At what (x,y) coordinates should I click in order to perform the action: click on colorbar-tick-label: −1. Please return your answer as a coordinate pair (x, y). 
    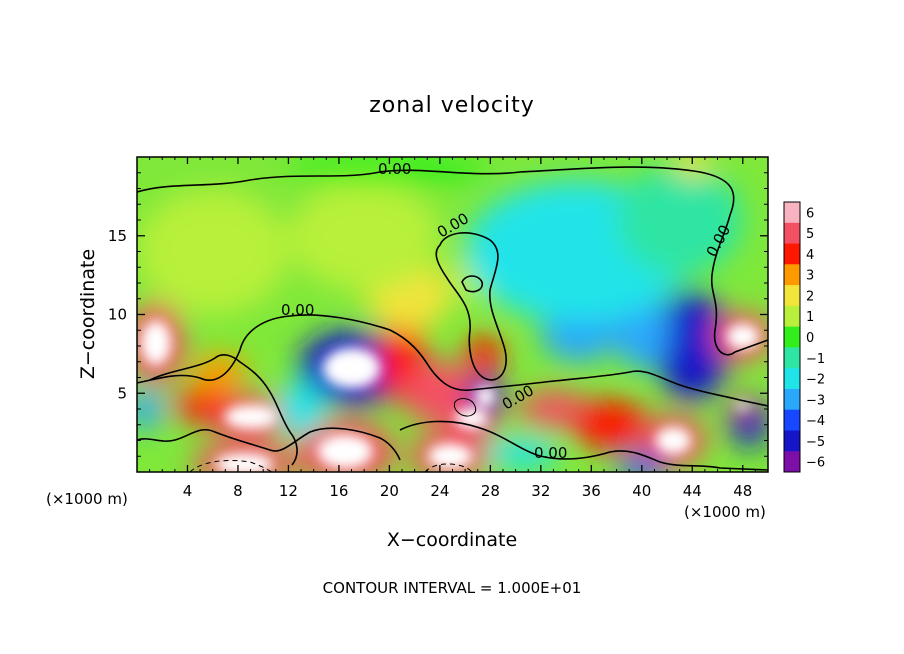
    Looking at the image, I should click on (815, 359).